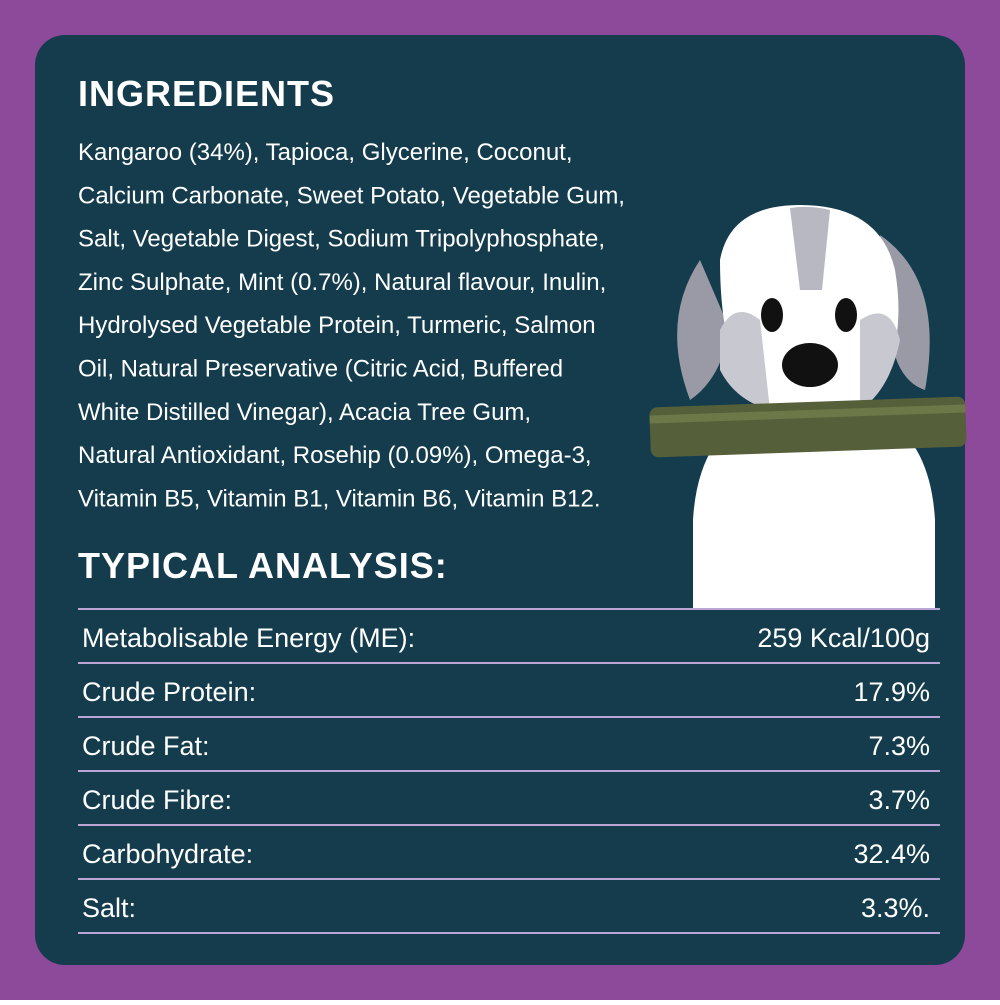 Image resolution: width=1000 pixels, height=1005 pixels. I want to click on row-label: Crude Fibre:, so click(157, 800).